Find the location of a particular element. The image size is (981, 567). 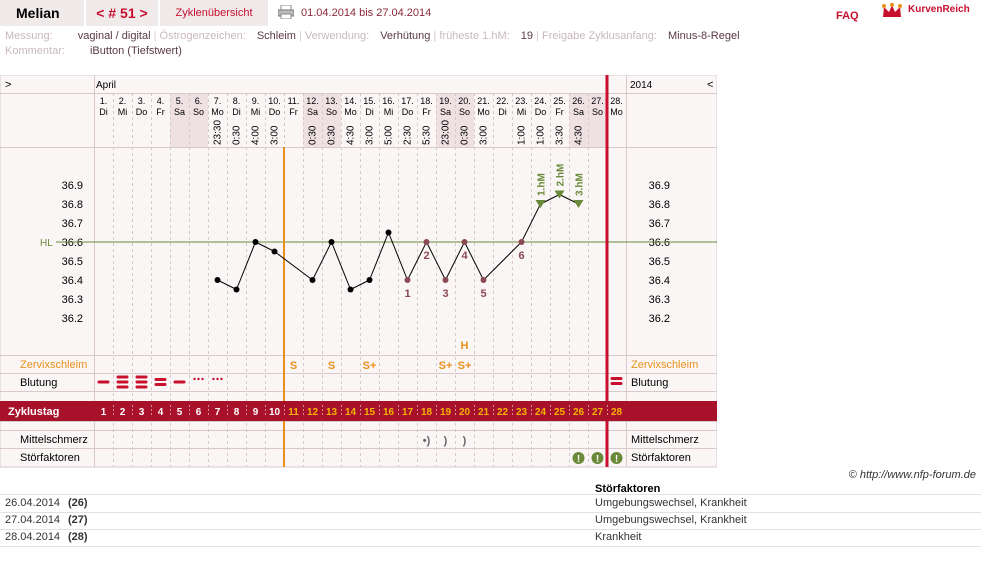

day-date: 15. is located at coordinates (369, 101).